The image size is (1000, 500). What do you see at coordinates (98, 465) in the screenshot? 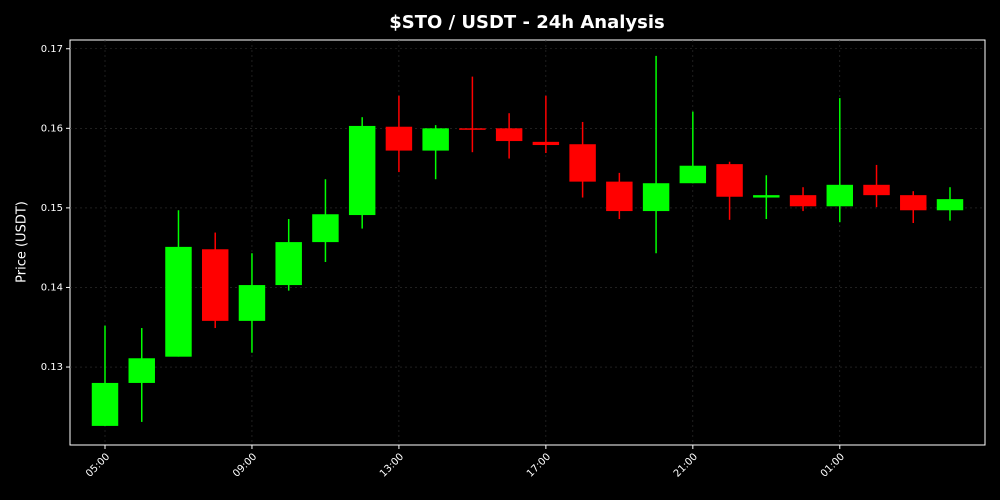
I see `x-tick-label: 05:00` at bounding box center [98, 465].